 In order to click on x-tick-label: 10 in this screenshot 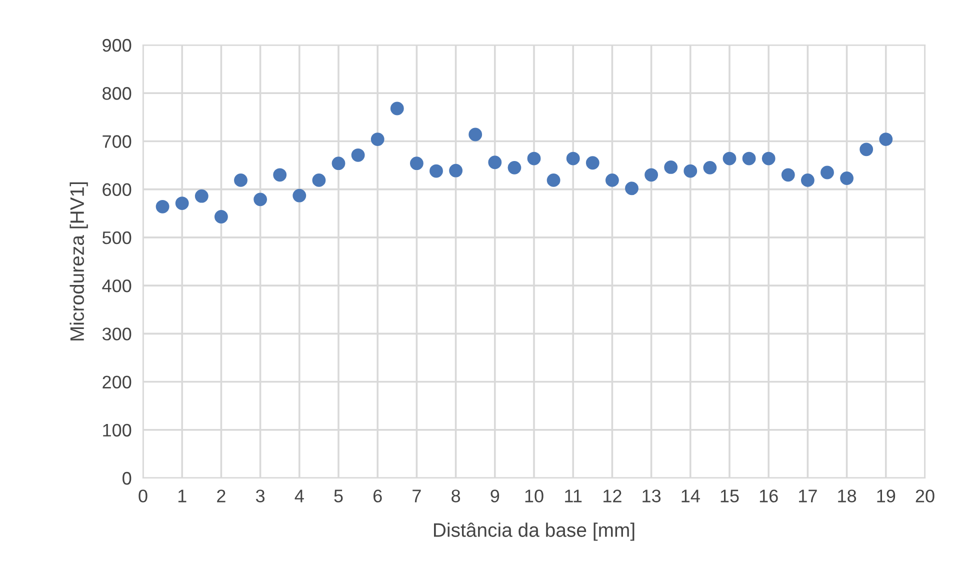, I will do `click(534, 496)`.